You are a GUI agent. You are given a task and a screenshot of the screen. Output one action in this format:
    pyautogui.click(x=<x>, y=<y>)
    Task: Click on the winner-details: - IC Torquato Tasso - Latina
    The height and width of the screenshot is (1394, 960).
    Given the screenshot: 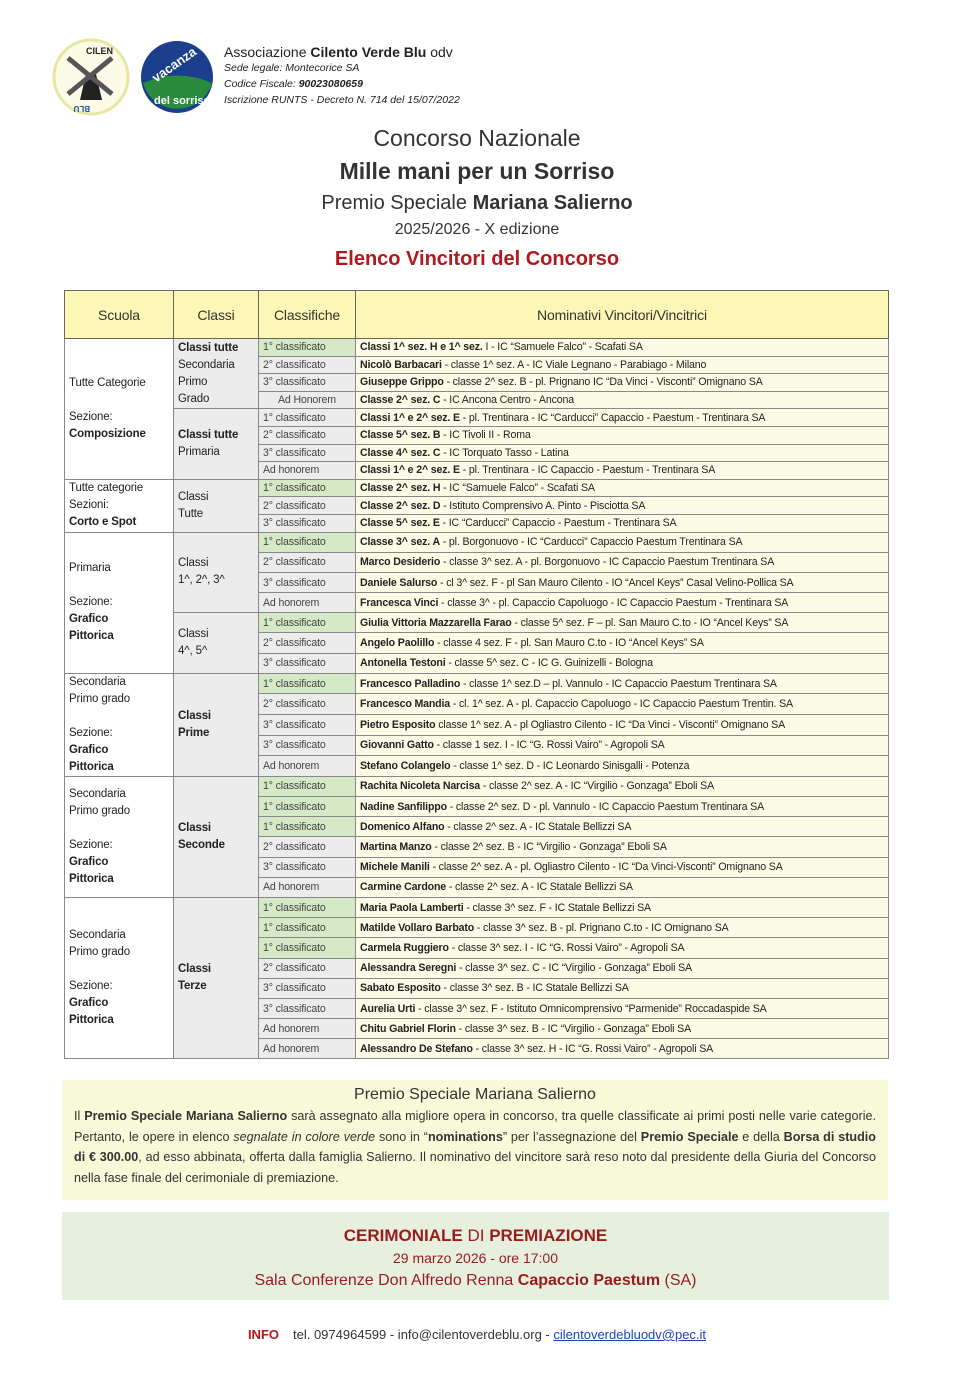 What is the action you would take?
    pyautogui.click(x=504, y=452)
    